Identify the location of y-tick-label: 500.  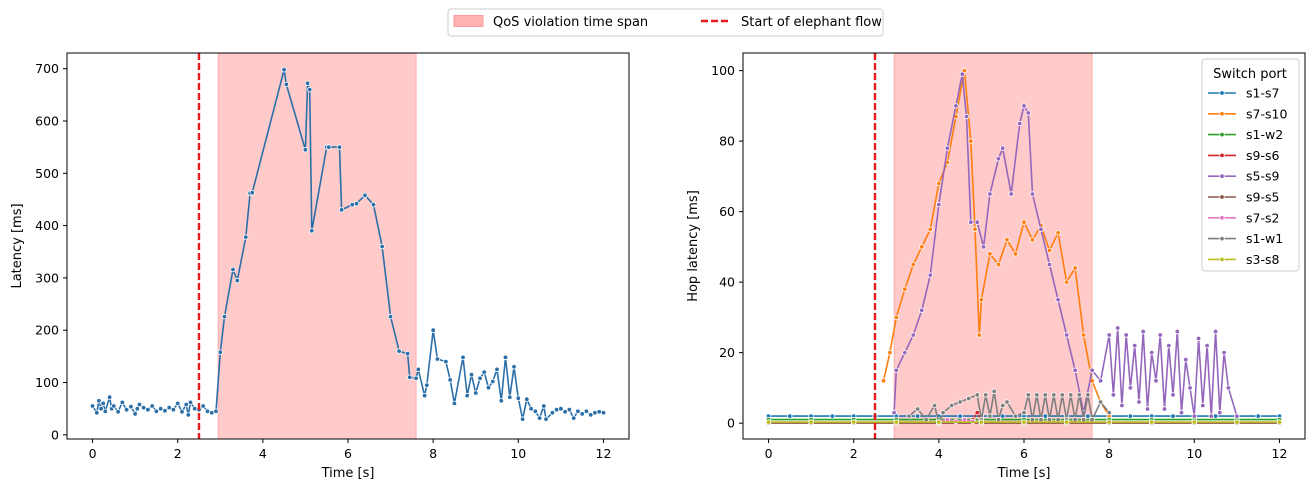
(47, 173).